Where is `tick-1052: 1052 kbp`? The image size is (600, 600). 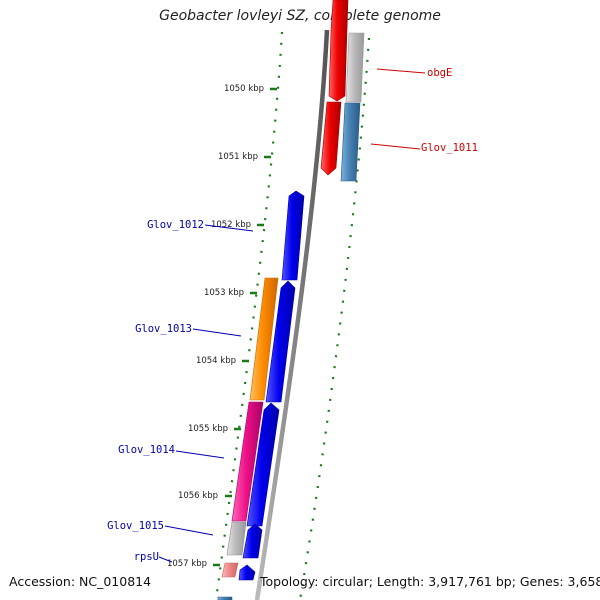 tick-1052: 1052 kbp is located at coordinates (237, 225).